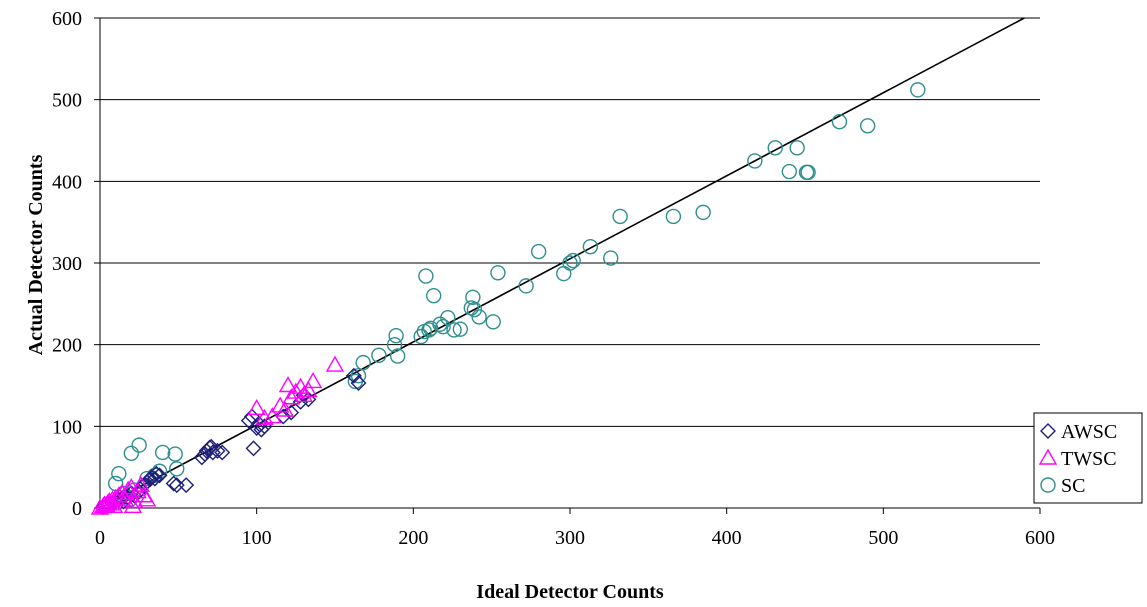 The width and height of the screenshot is (1147, 607). Describe the element at coordinates (727, 538) in the screenshot. I see `x-tick-label: 400` at that location.